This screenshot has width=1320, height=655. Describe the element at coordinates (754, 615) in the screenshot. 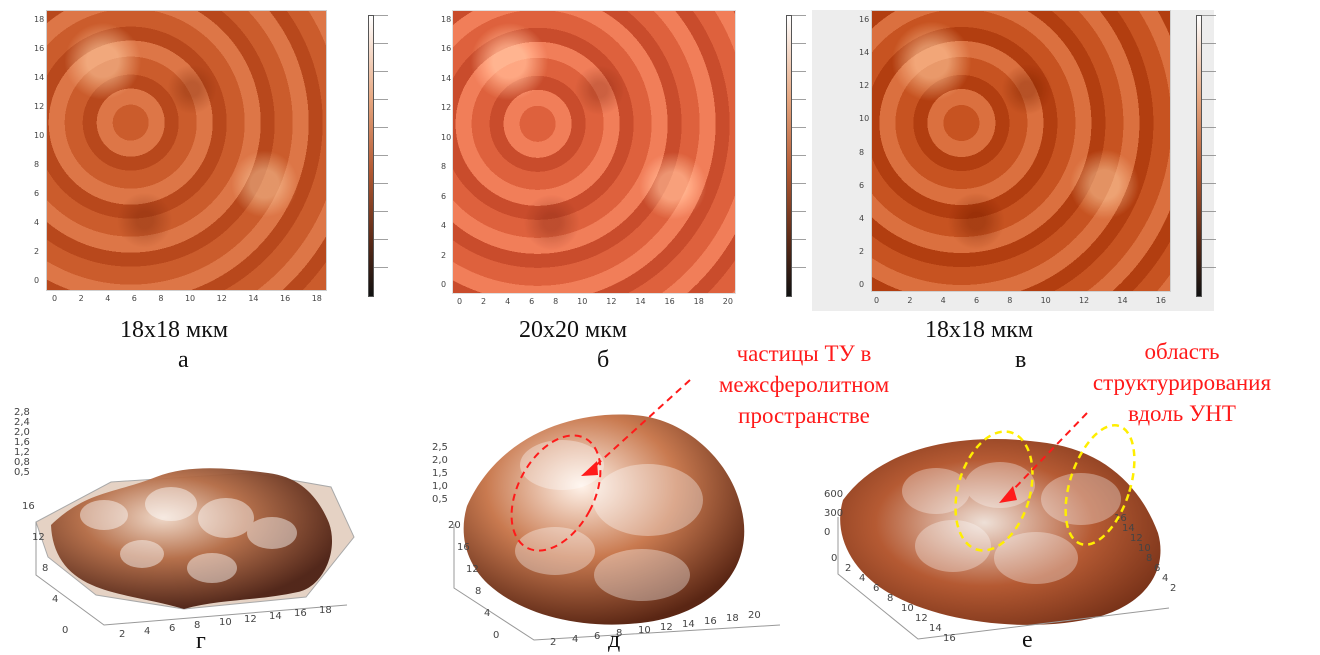

I see `d-x-9: 20` at that location.